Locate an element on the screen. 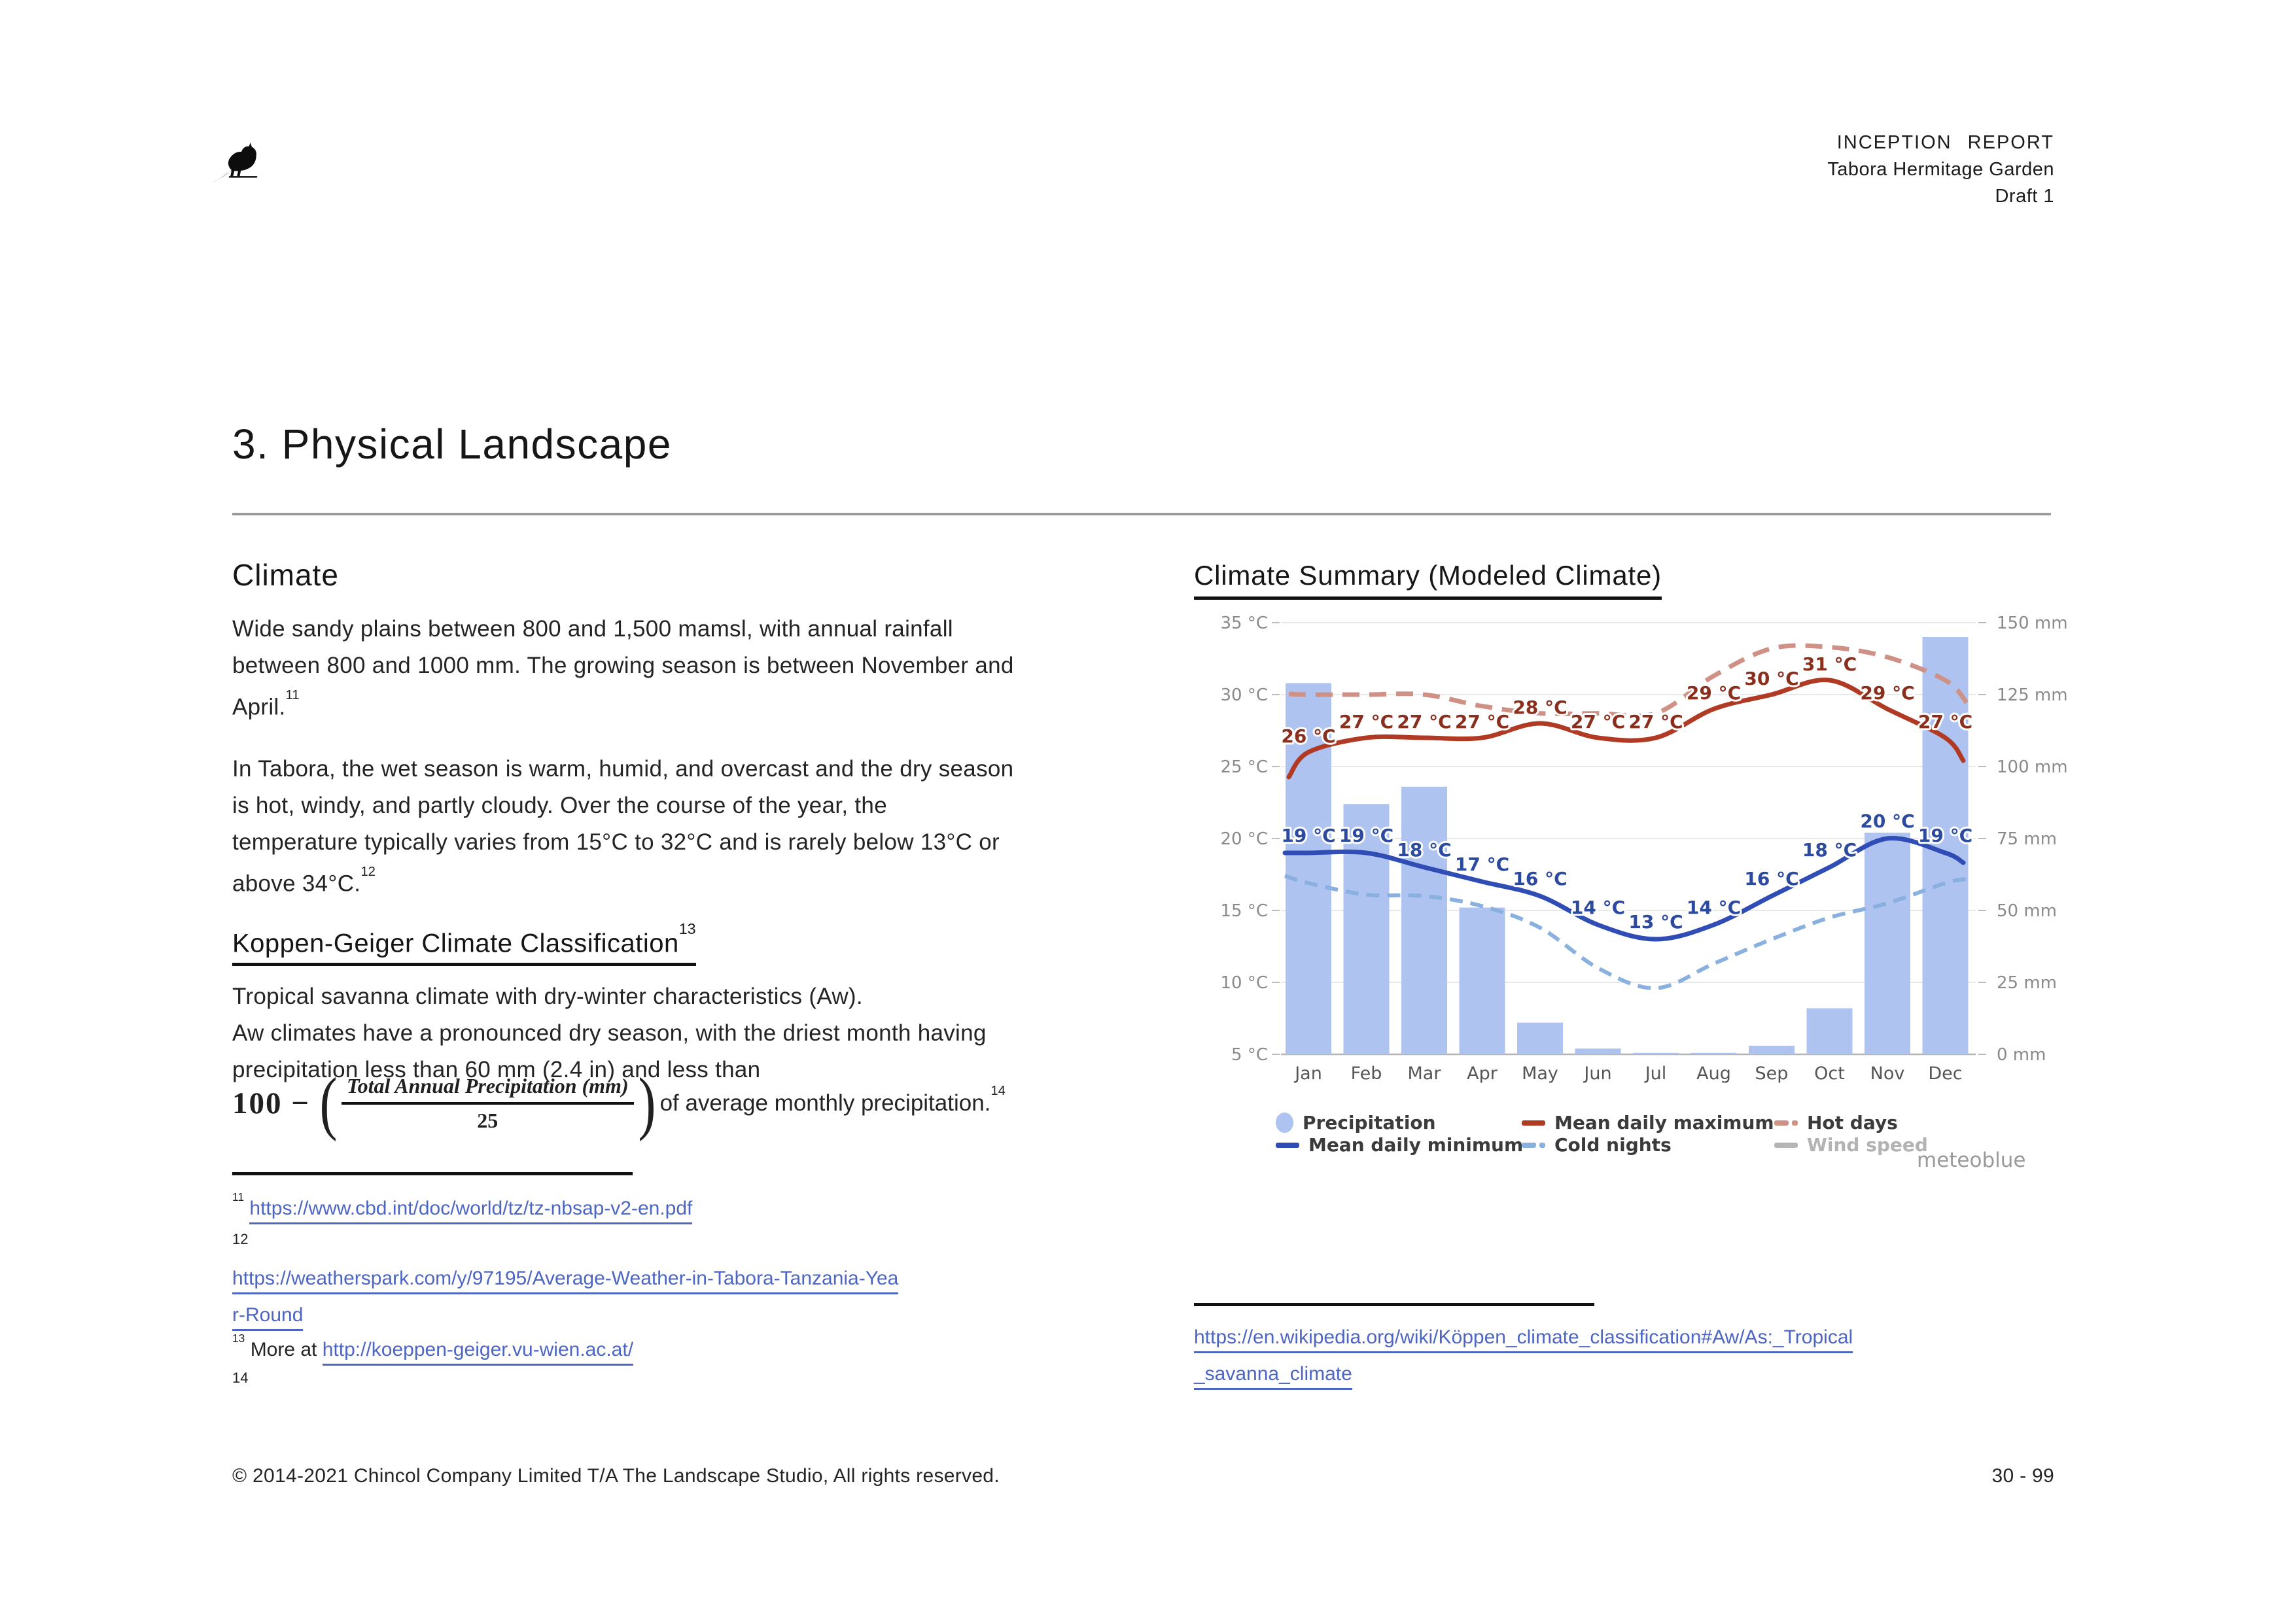  svg-text: 31 °C is located at coordinates (1829, 664).